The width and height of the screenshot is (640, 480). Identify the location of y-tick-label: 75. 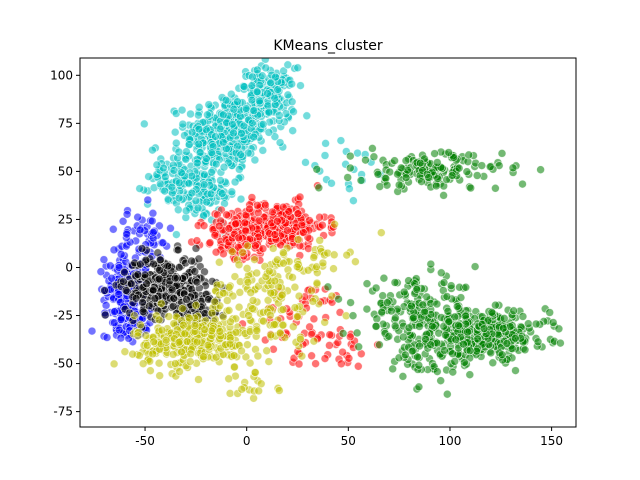
(65, 123).